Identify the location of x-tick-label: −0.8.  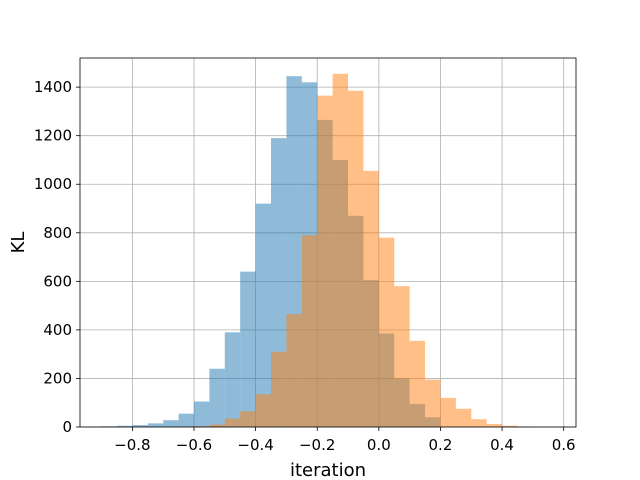
(132, 445).